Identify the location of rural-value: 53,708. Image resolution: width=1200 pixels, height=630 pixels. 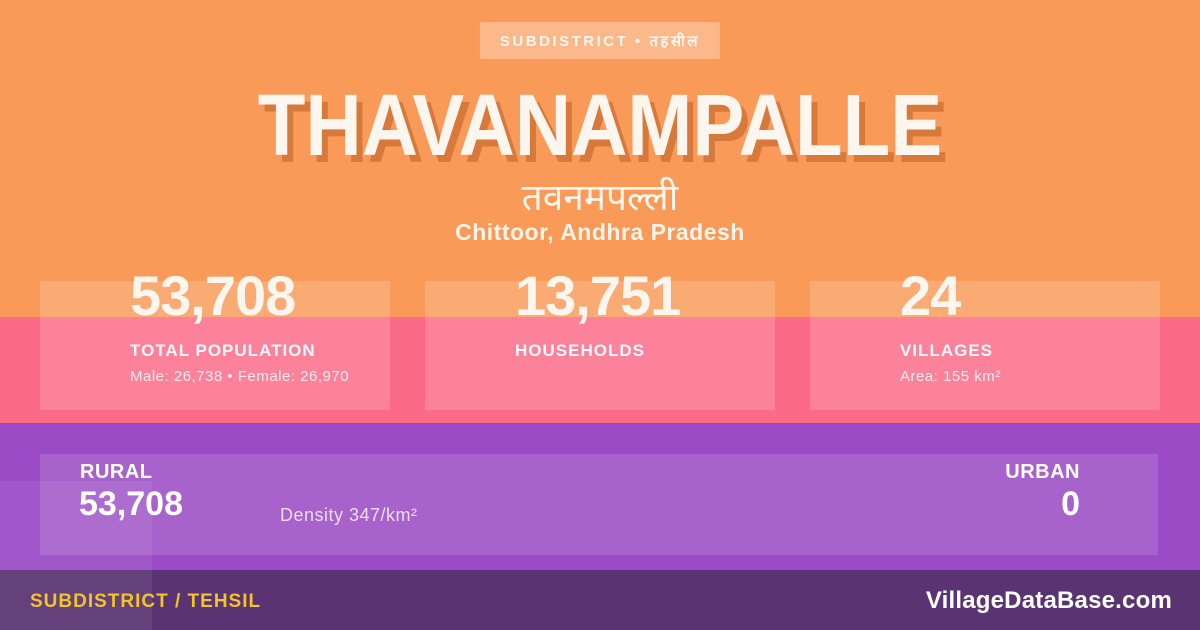
(131, 504).